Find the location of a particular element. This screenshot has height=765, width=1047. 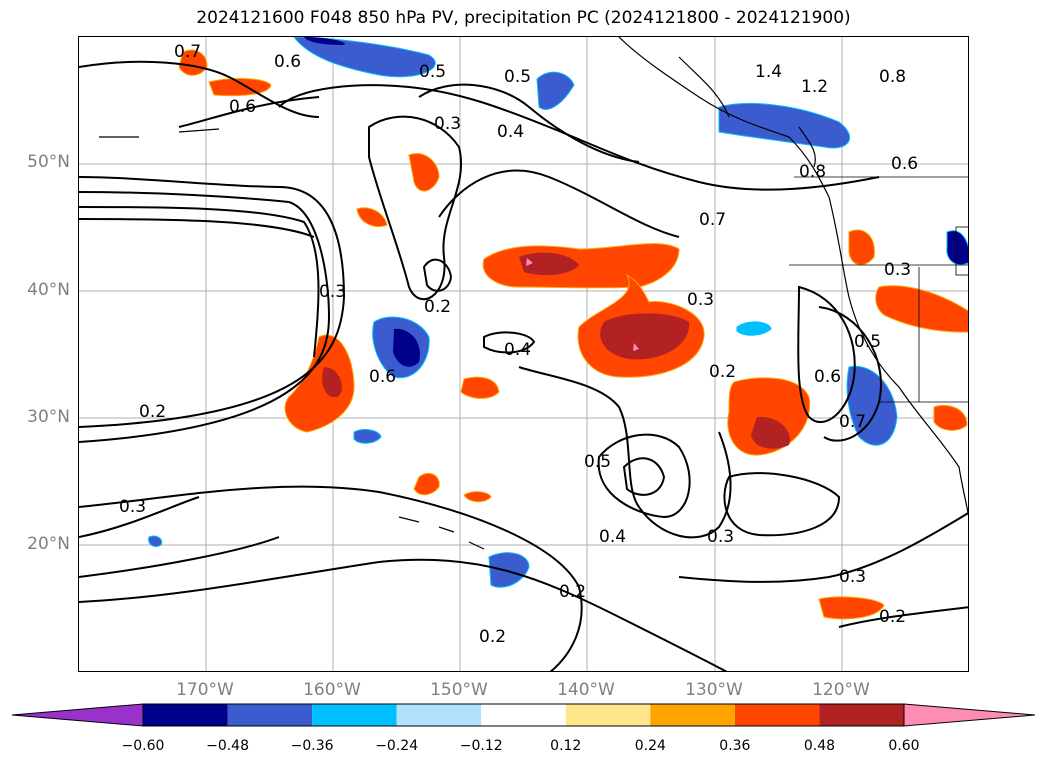

lon-label-120w: 120°W is located at coordinates (841, 690).